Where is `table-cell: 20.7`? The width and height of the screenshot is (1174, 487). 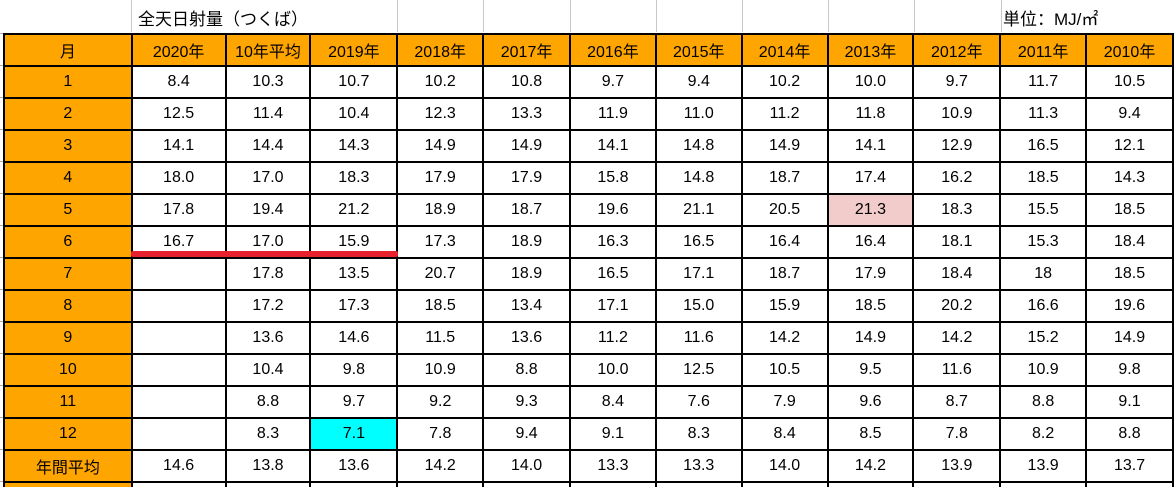 table-cell: 20.7 is located at coordinates (440, 274).